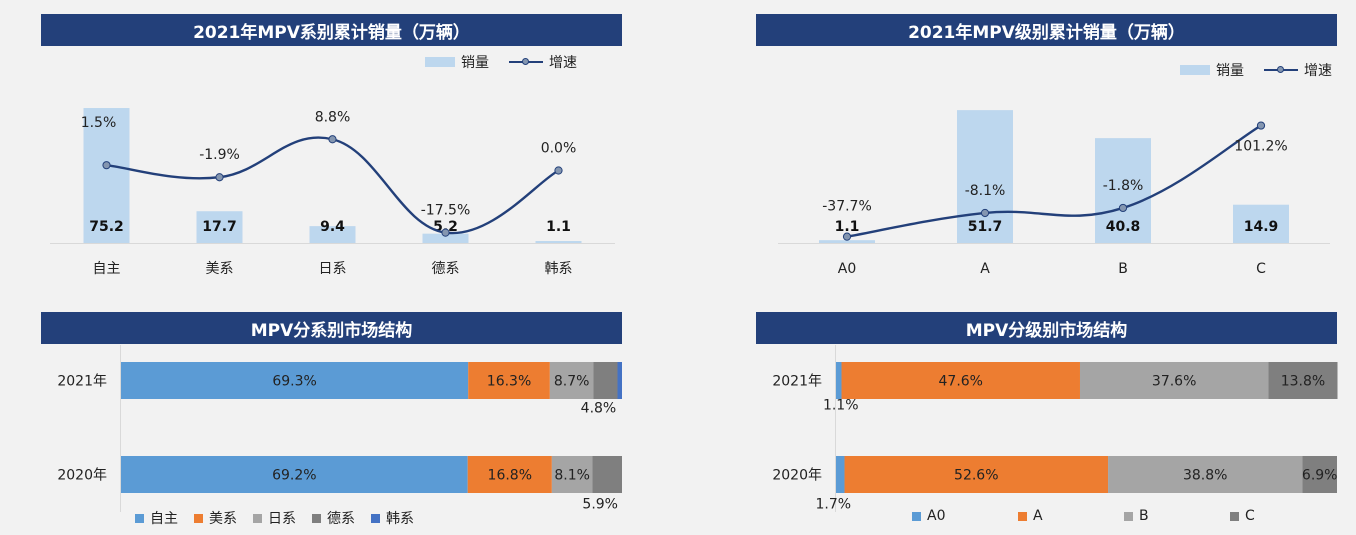  I want to click on legend-item: C, so click(1278, 516).